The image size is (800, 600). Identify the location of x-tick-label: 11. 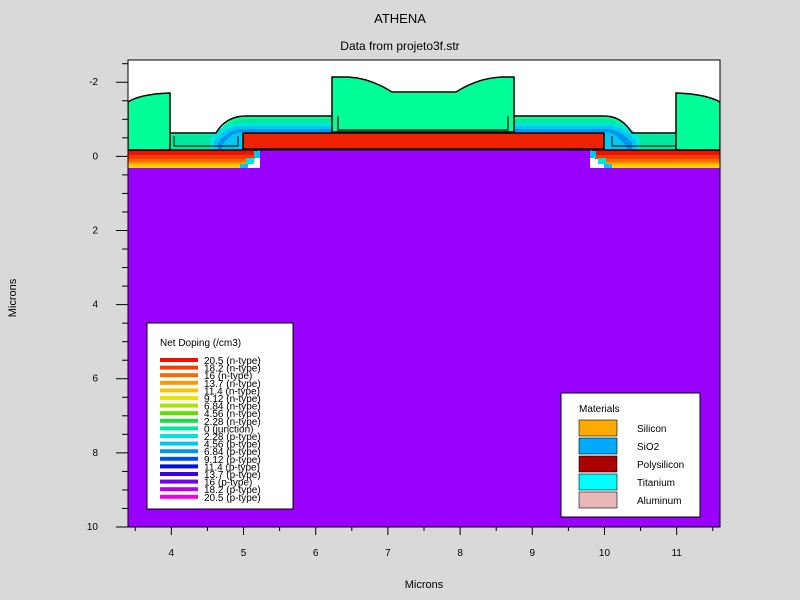
(676, 553).